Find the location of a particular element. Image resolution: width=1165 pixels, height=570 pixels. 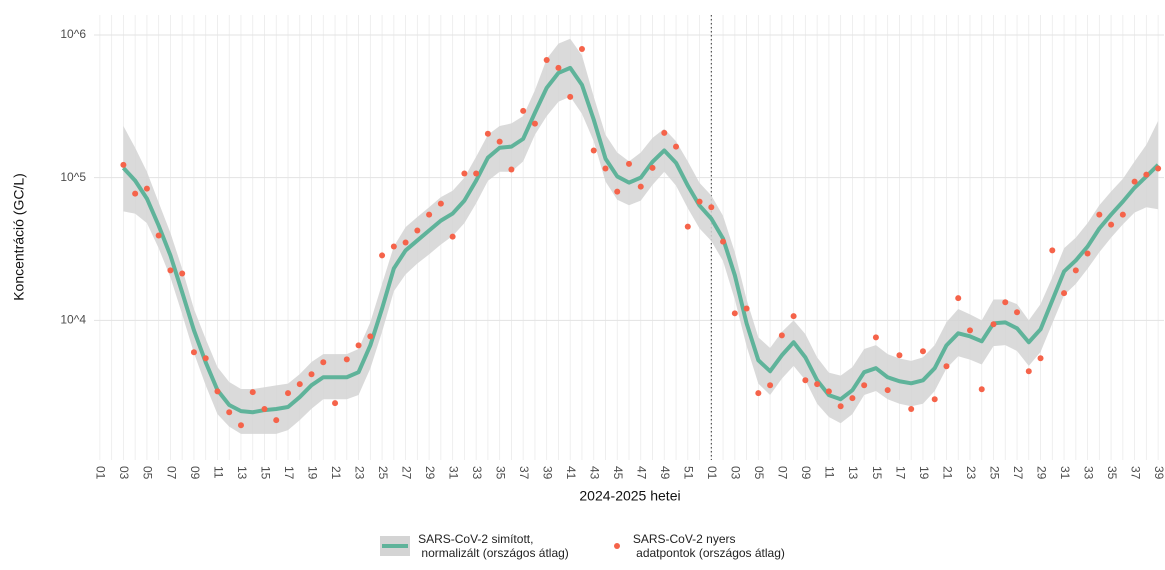

x-tick-label: 37 is located at coordinates (524, 473).